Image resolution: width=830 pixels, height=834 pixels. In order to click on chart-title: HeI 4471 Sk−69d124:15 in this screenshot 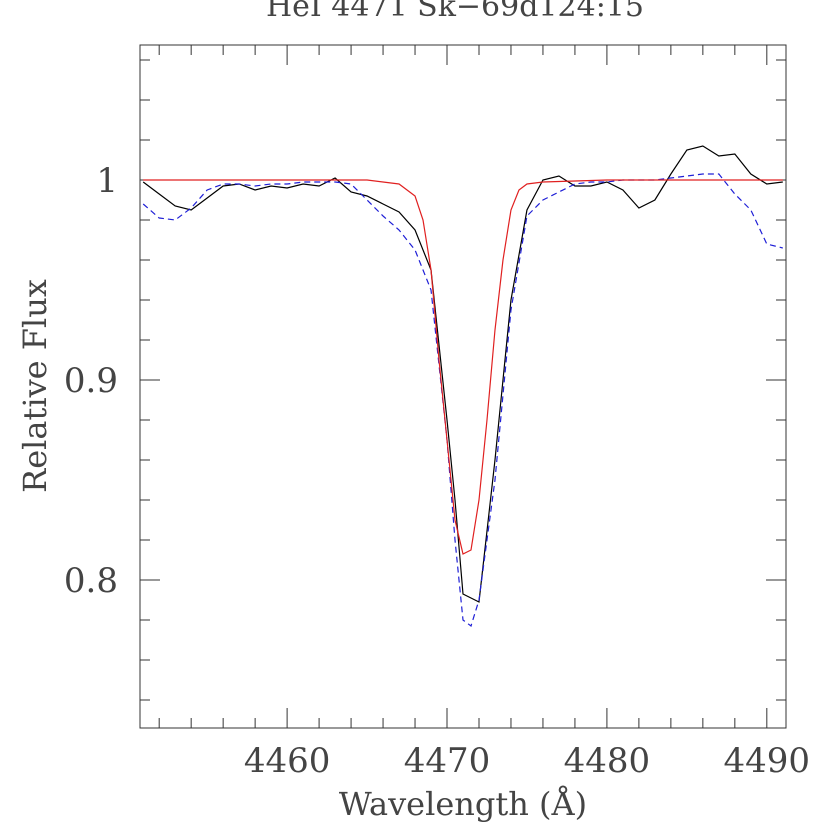, I will do `click(455, 12)`.